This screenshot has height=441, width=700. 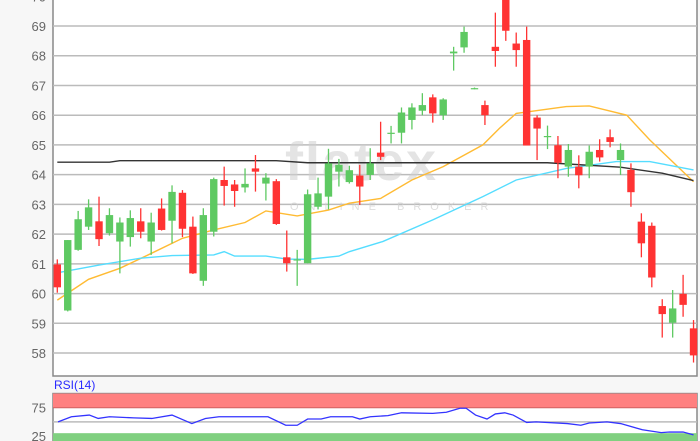 I want to click on y-tick-label: 60, so click(x=39, y=294).